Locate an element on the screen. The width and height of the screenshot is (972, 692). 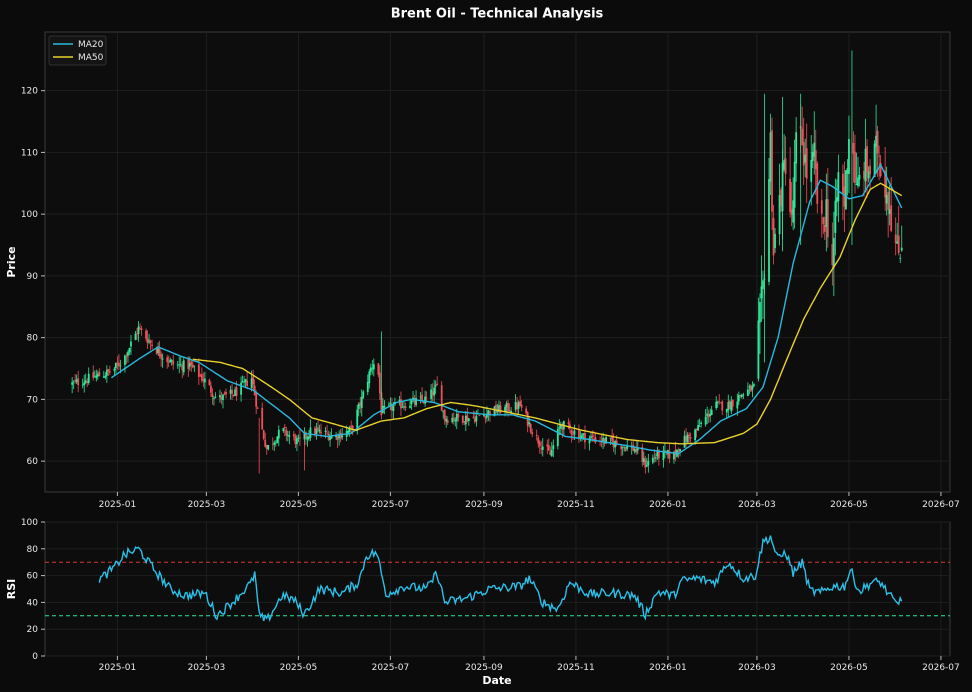
price-y-ticks: 60 70 80 90 100 110 120 is located at coordinates (33, 277).